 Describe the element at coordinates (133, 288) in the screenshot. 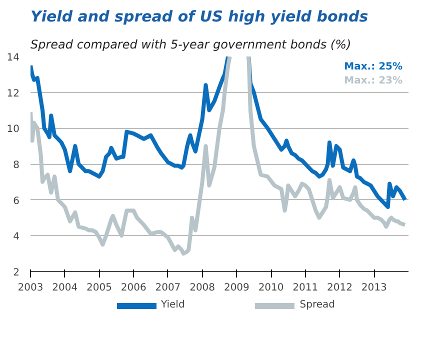

I see `x-tick-label: 2006` at that location.